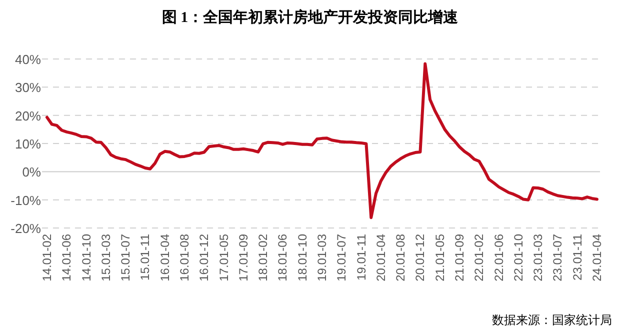 Image resolution: width=620 pixels, height=333 pixels. I want to click on x-tick-label: 16.01-04, so click(165, 258).